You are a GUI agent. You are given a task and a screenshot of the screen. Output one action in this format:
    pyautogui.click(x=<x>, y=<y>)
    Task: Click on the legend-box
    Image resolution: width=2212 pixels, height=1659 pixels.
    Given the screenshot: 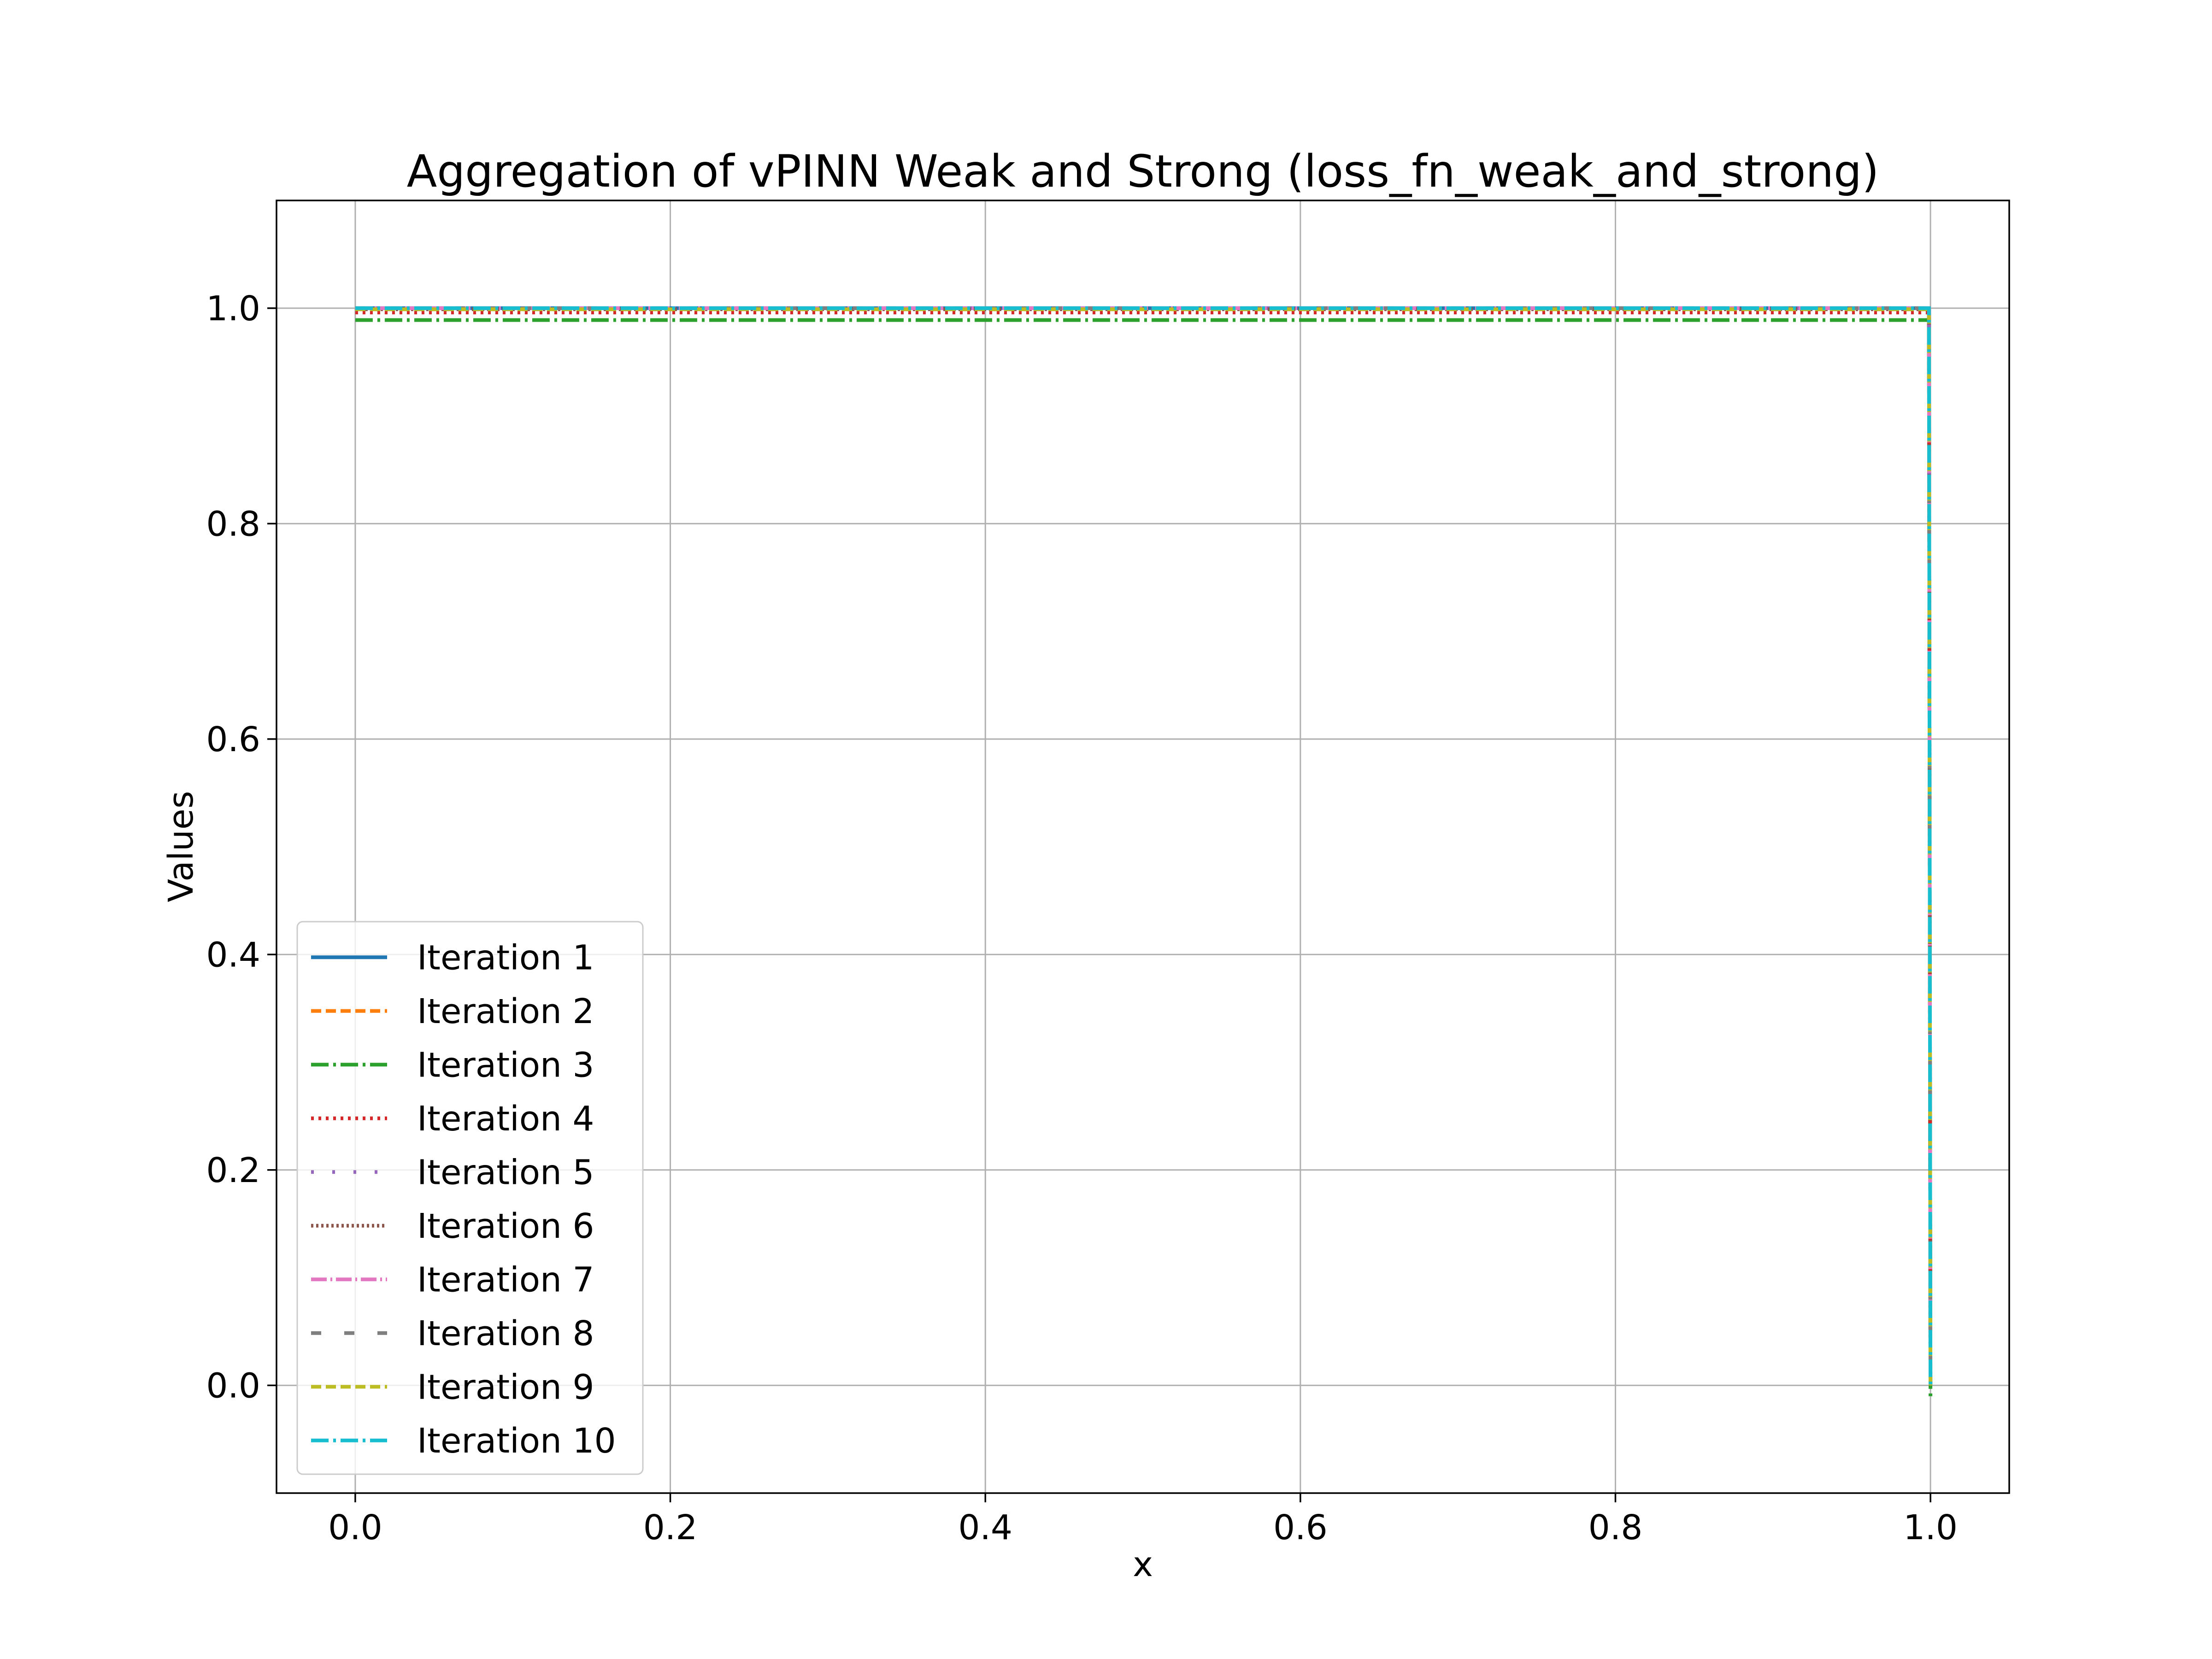 What is the action you would take?
    pyautogui.click(x=470, y=1198)
    